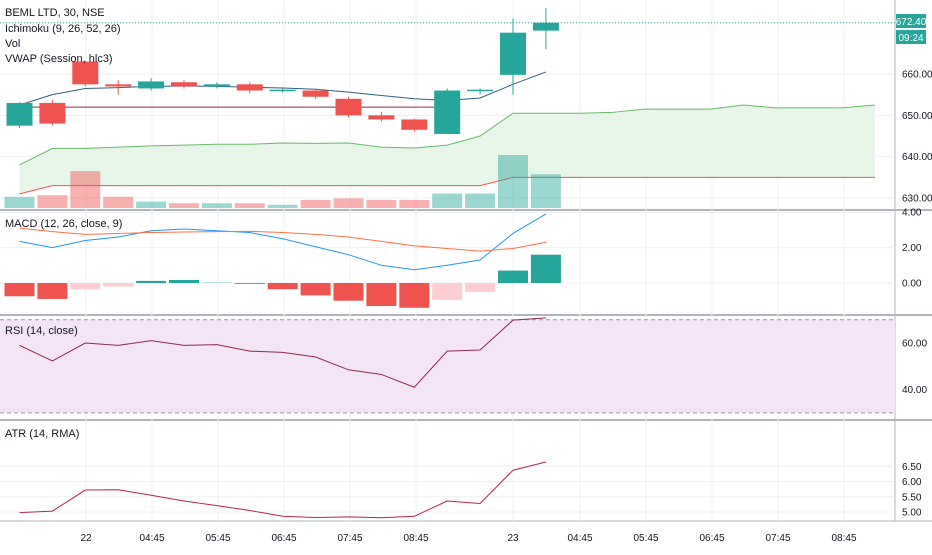 The width and height of the screenshot is (932, 555). I want to click on atr-tick-label: 5.50, so click(912, 497).